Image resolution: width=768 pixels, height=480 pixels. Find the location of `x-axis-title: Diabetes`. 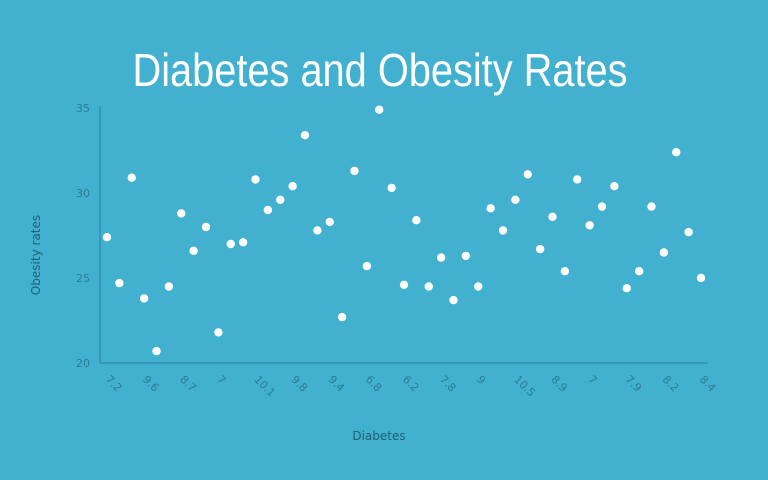

x-axis-title: Diabetes is located at coordinates (378, 436).